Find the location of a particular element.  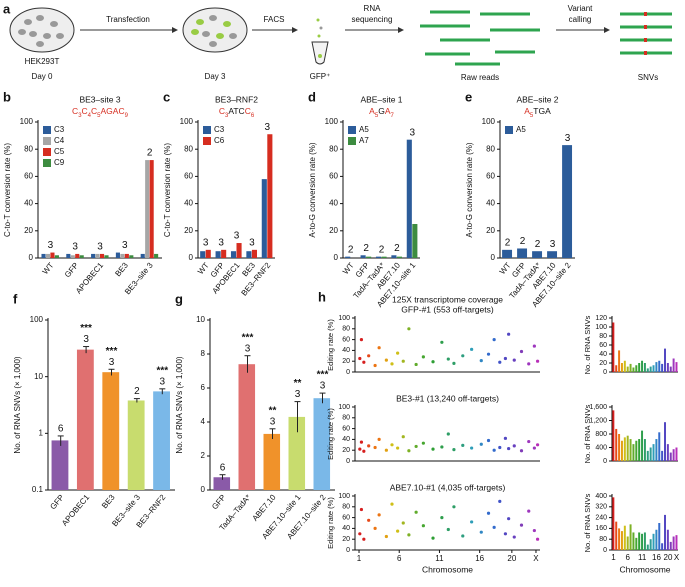

y-axis-label: Editing rate (%) is located at coordinates (330, 345).